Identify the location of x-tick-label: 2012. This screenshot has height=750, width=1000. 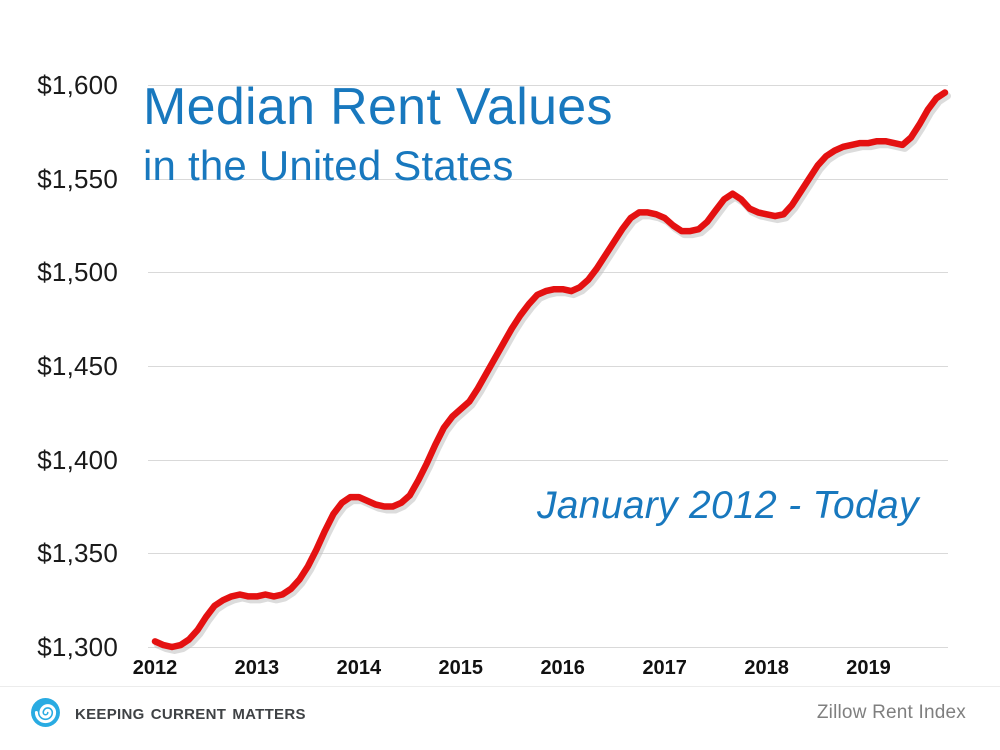
(155, 668).